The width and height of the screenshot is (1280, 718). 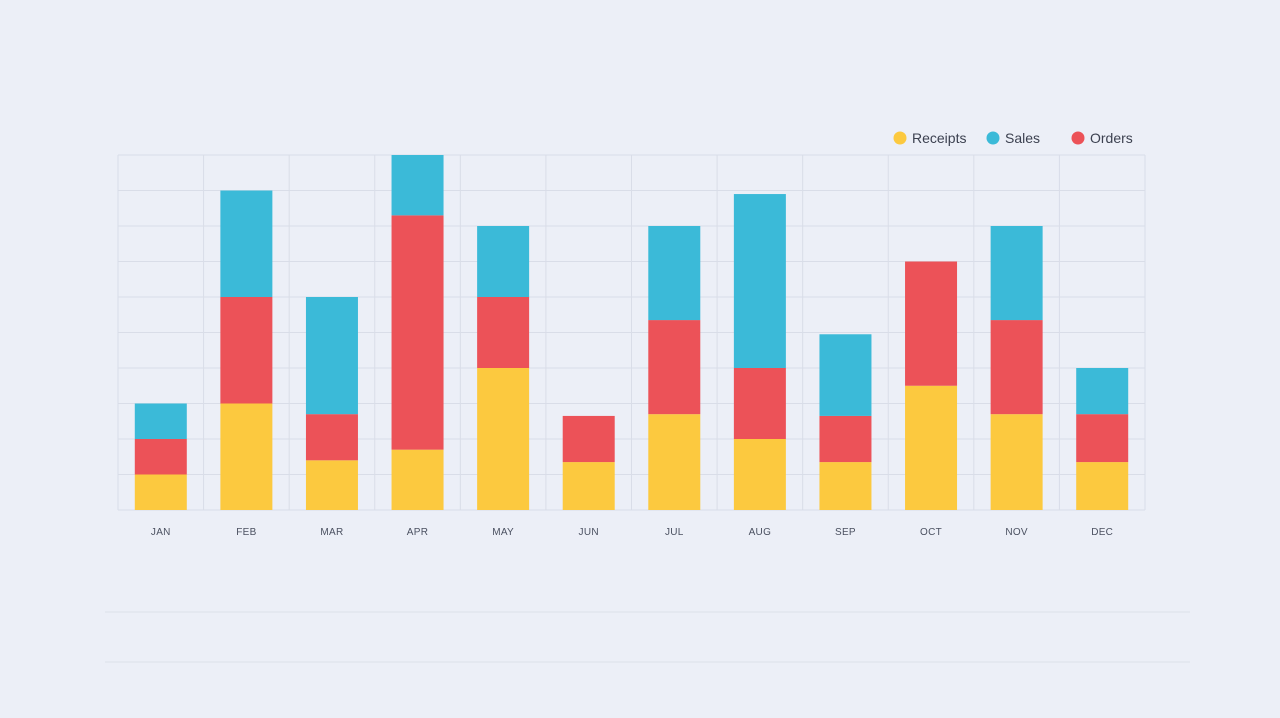 What do you see at coordinates (246, 350) in the screenshot?
I see `bar-orders-feb` at bounding box center [246, 350].